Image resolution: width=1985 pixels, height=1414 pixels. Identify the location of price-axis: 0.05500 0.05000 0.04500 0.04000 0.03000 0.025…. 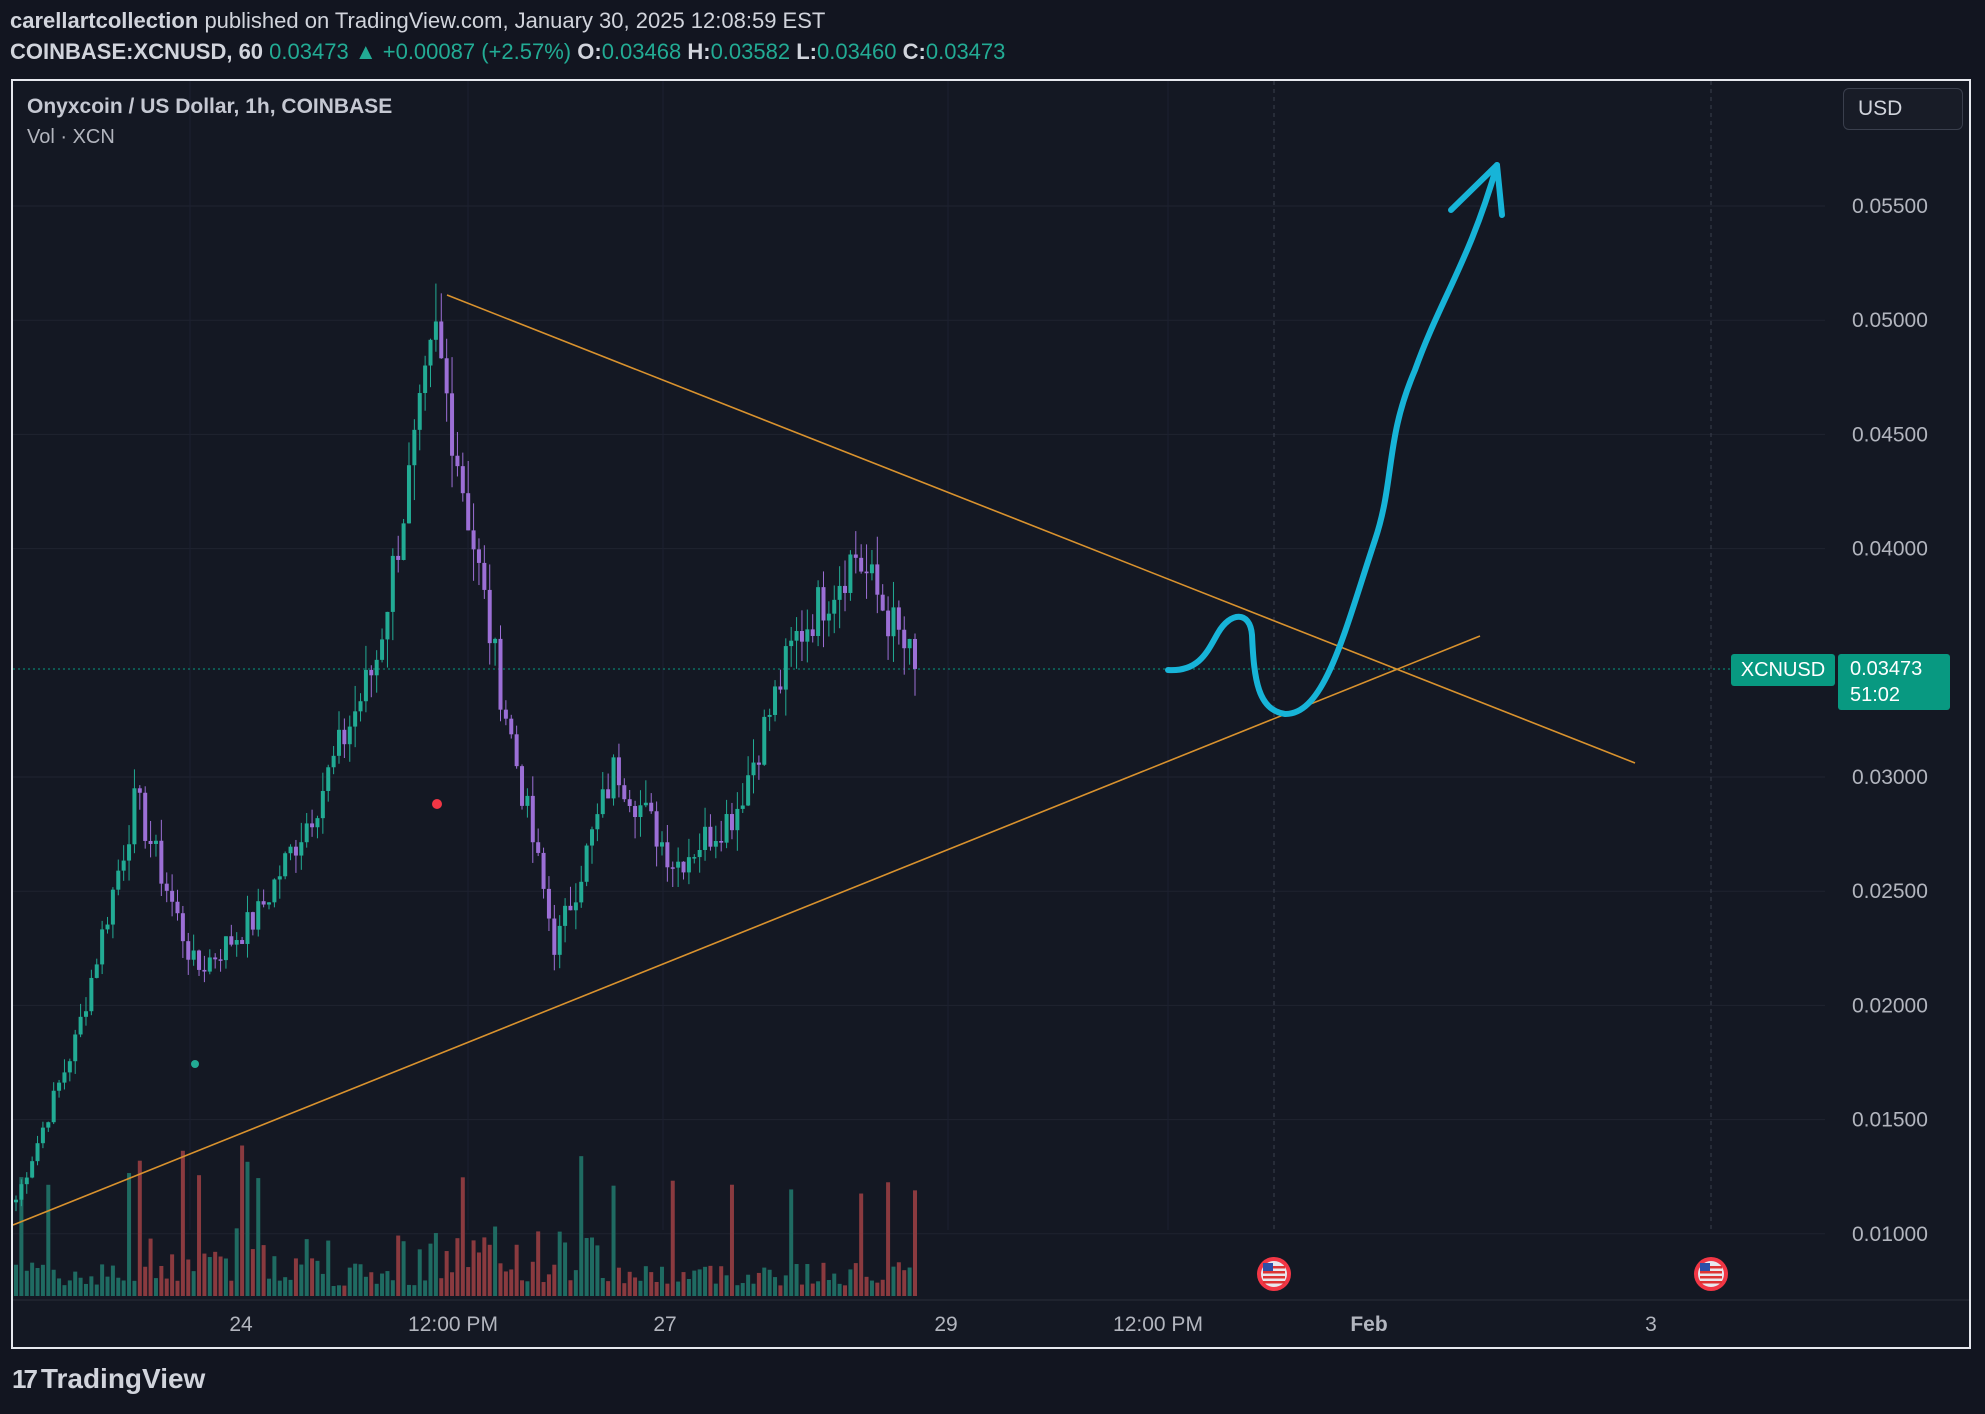
(1890, 720).